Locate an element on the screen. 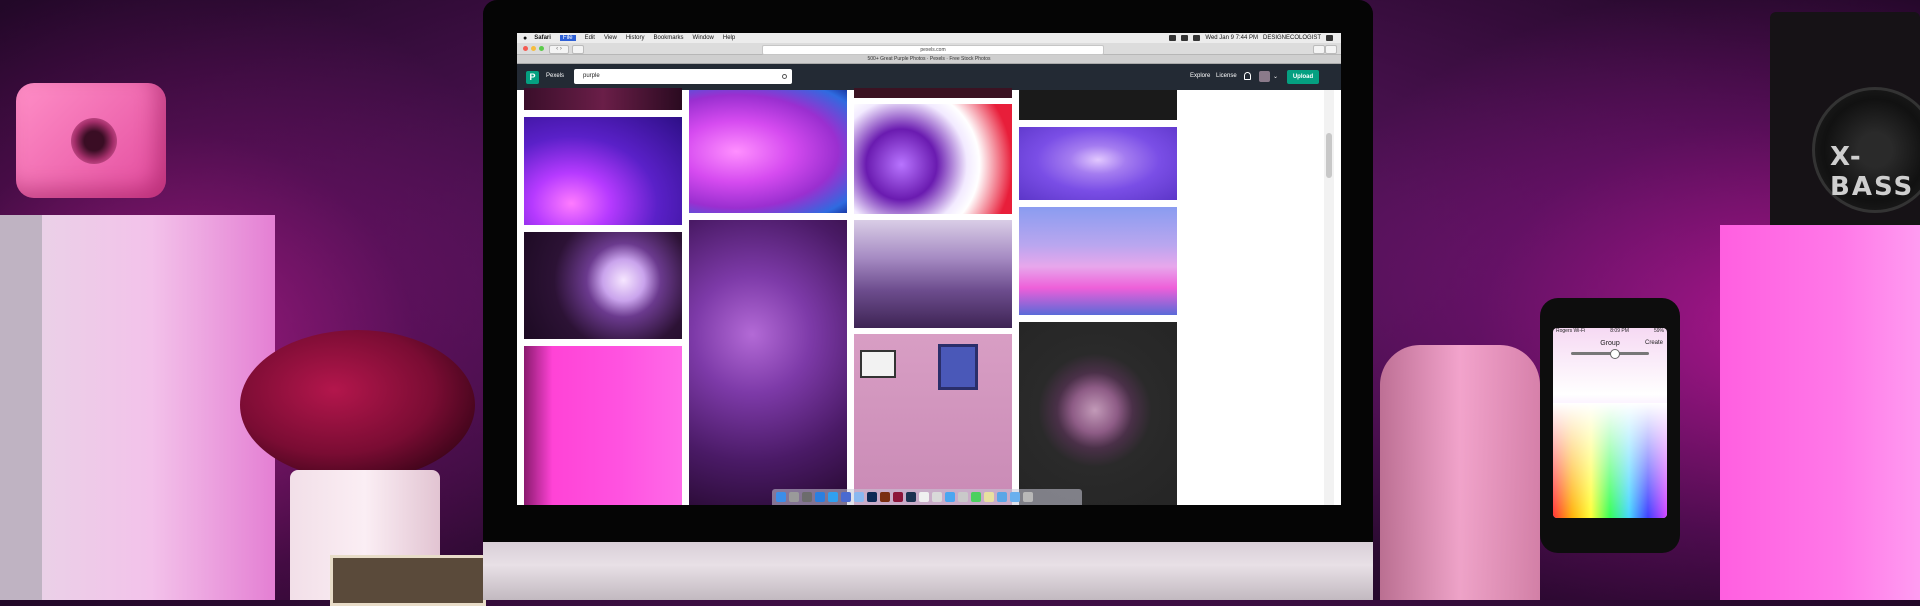 Image resolution: width=1920 pixels, height=606 pixels. menu-app-name: Safari is located at coordinates (542, 38).